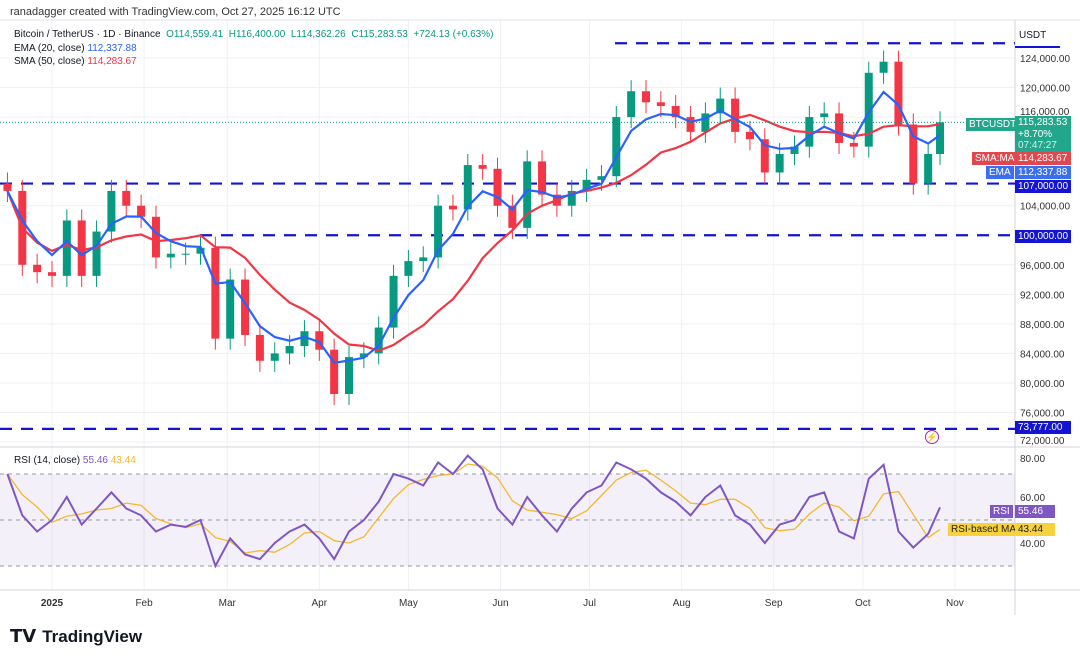  I want to click on ema-tag-name: EMA, so click(1000, 172).